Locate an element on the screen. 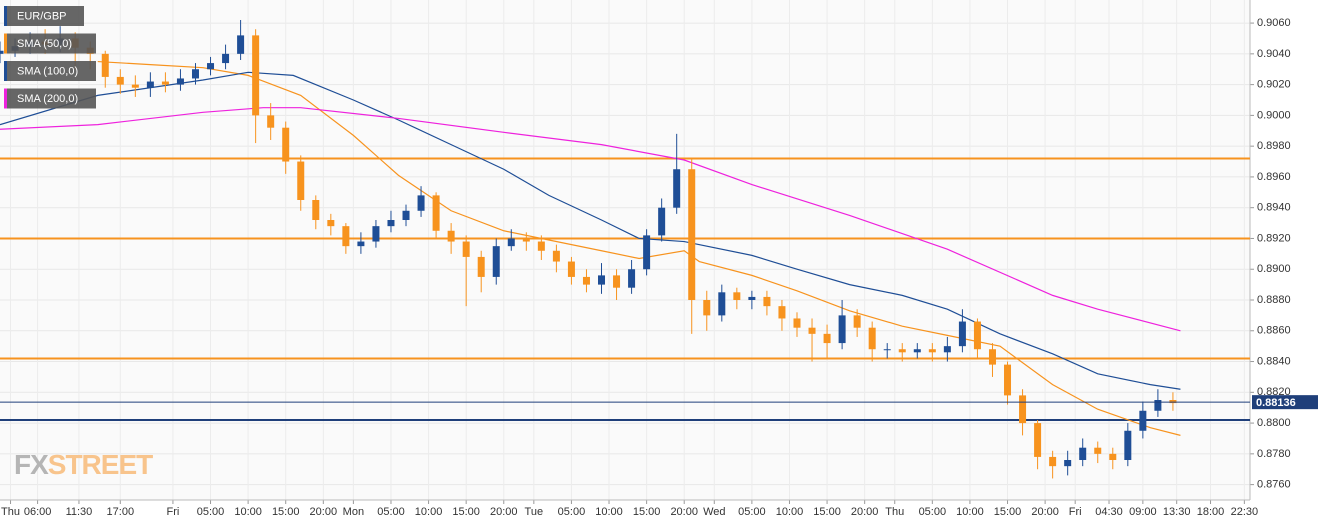 This screenshot has width=1326, height=525. y-tick-label: 0.9040 is located at coordinates (1274, 54).